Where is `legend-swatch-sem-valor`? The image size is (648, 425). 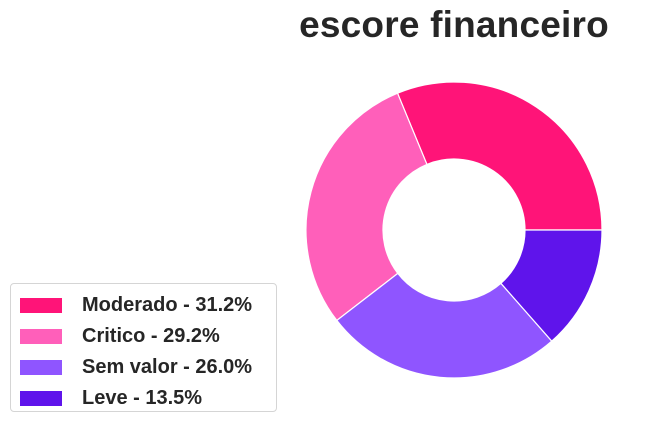 legend-swatch-sem-valor is located at coordinates (41, 367).